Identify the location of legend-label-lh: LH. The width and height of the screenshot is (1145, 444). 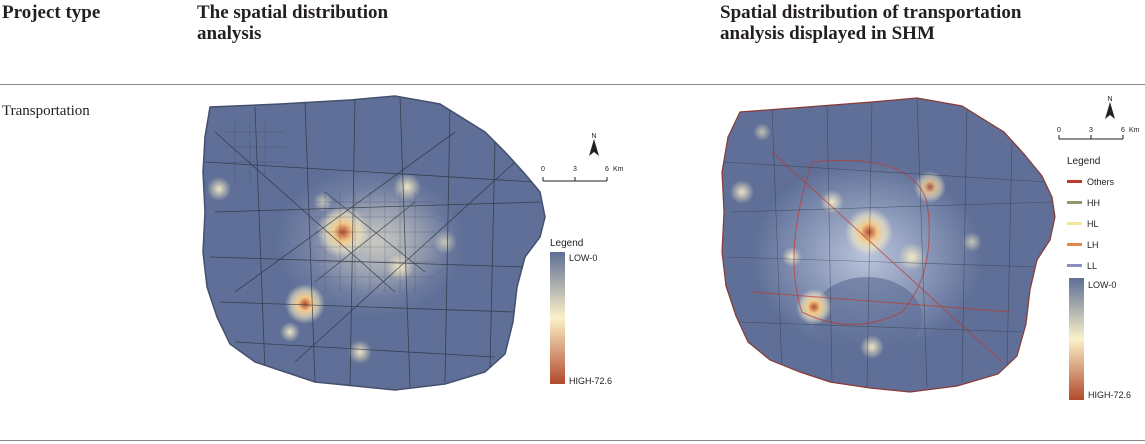
(1093, 245).